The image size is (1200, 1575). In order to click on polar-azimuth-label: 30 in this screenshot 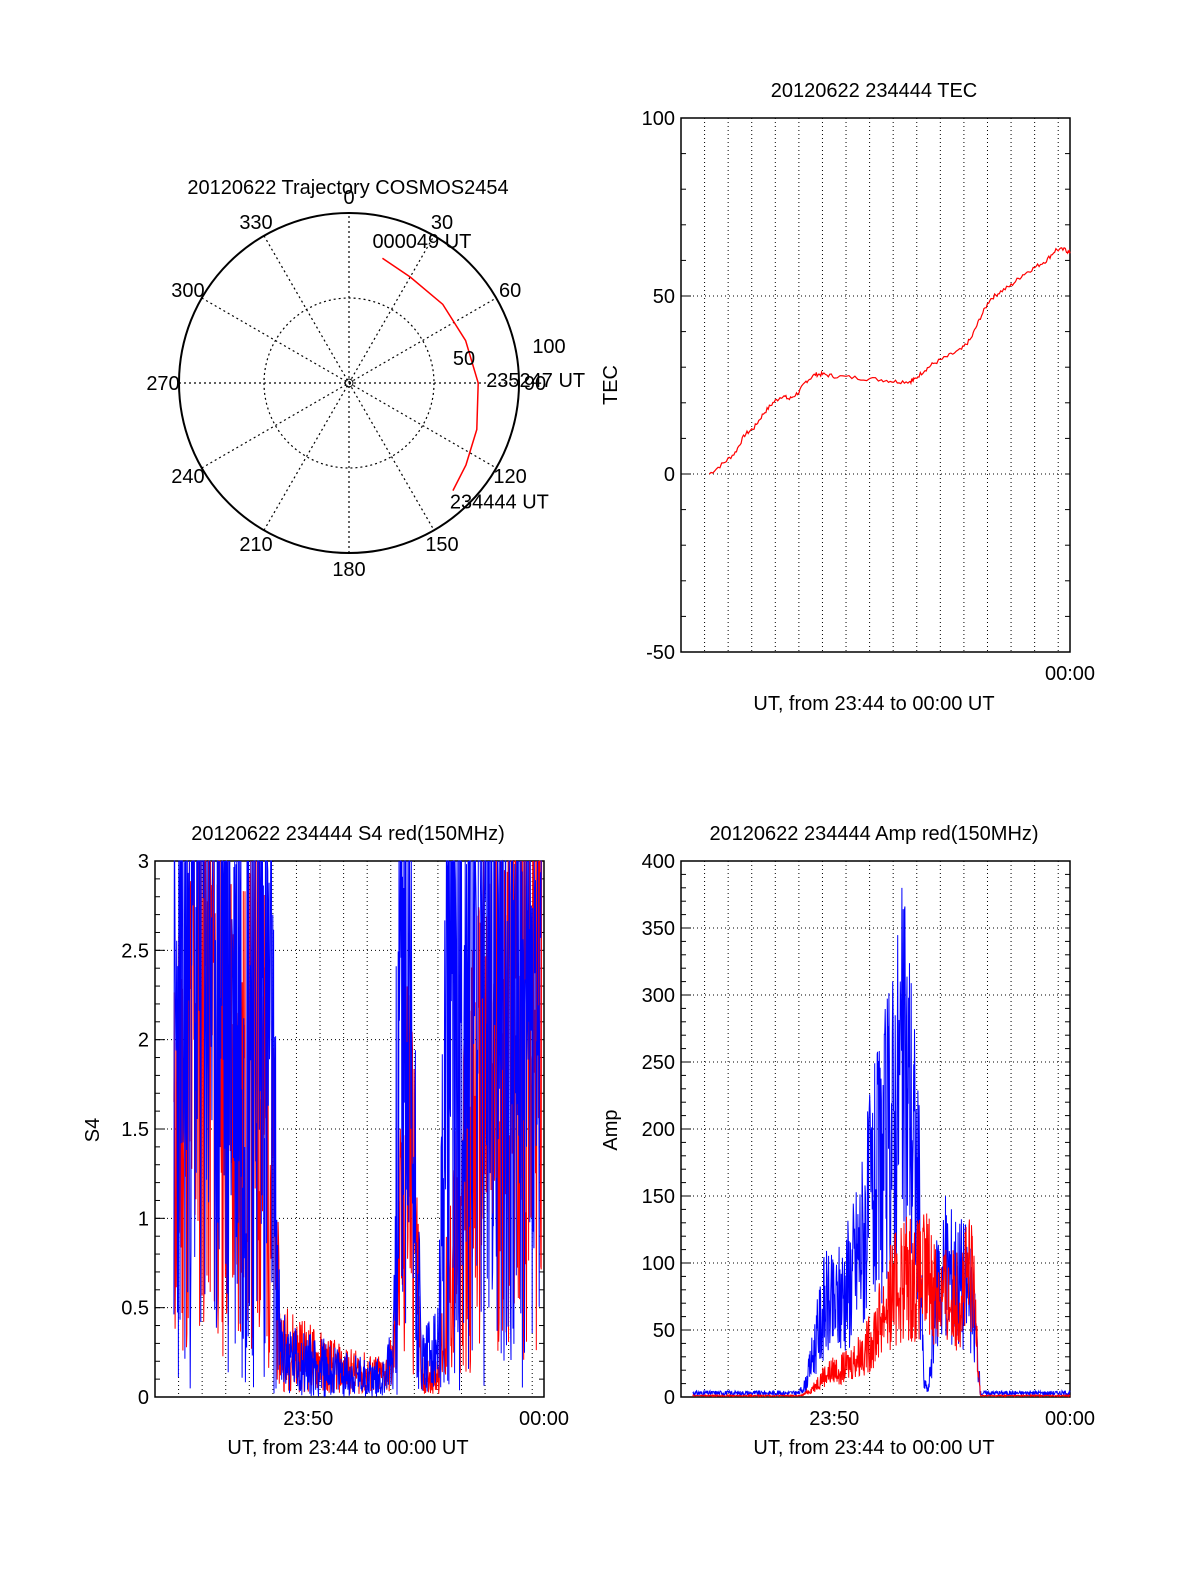, I will do `click(442, 223)`.